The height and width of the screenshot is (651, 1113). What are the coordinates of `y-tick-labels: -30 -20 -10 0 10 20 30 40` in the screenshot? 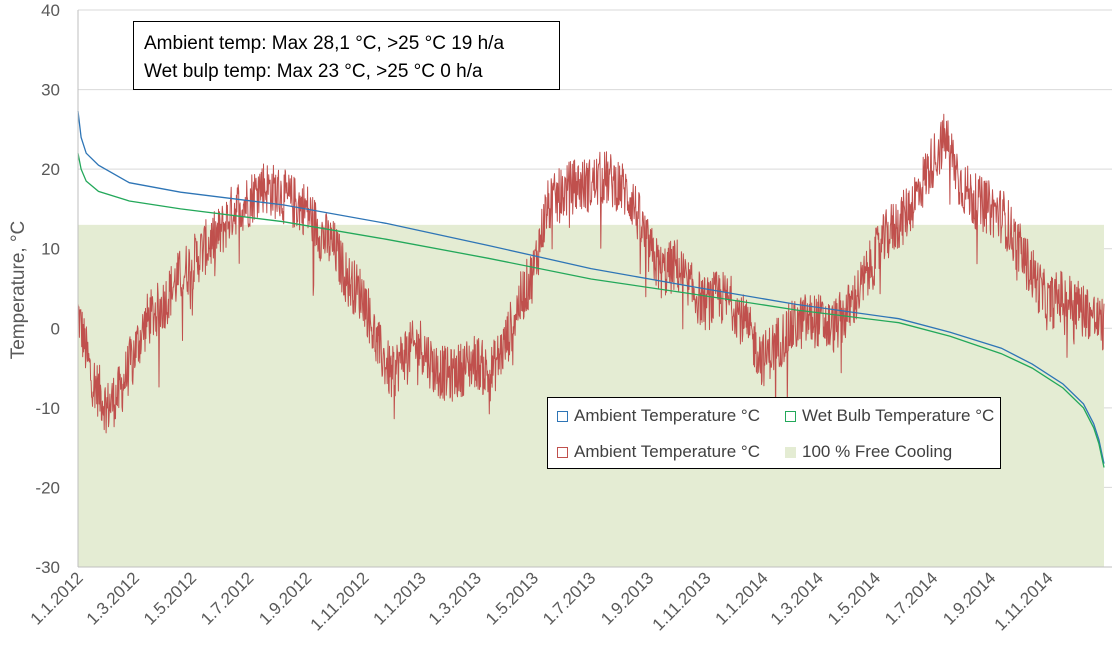 It's located at (47, 289).